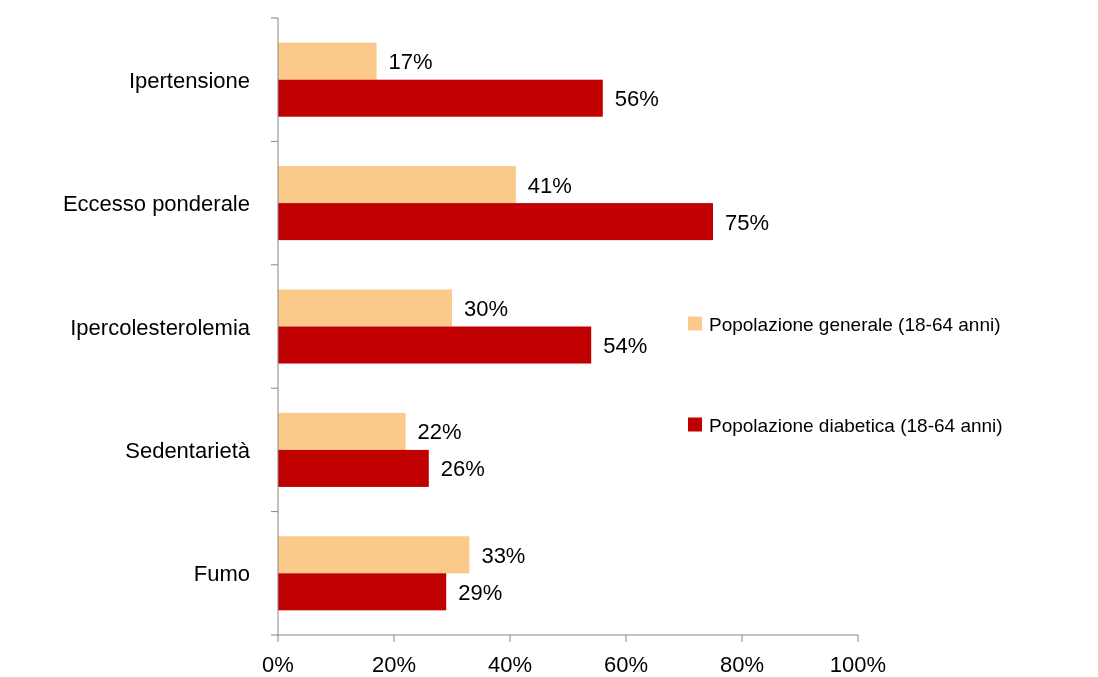  Describe the element at coordinates (394, 664) in the screenshot. I see `x-tick-label: 20%` at that location.